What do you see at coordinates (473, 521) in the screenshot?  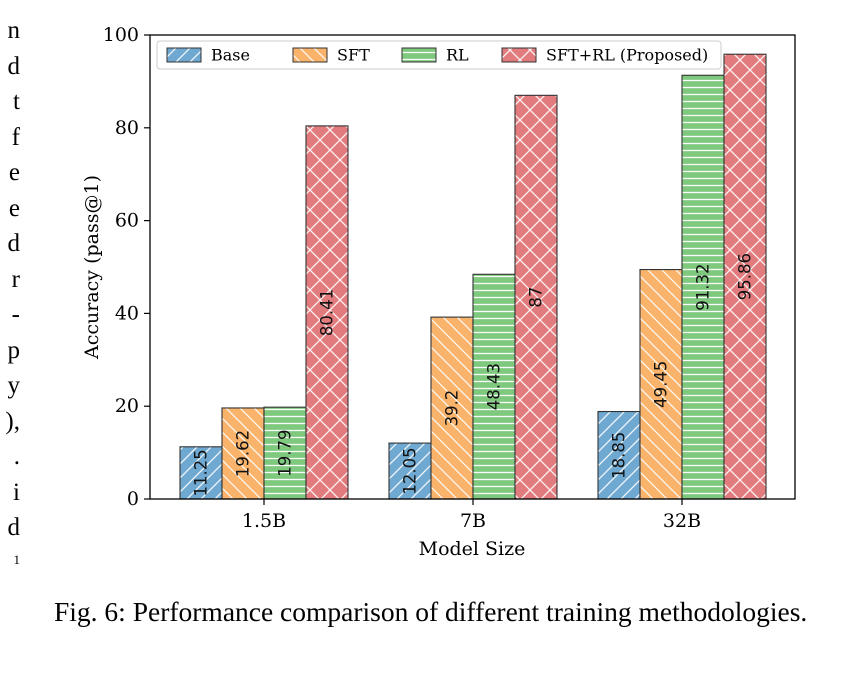 I see `x-tick-label: 7B` at bounding box center [473, 521].